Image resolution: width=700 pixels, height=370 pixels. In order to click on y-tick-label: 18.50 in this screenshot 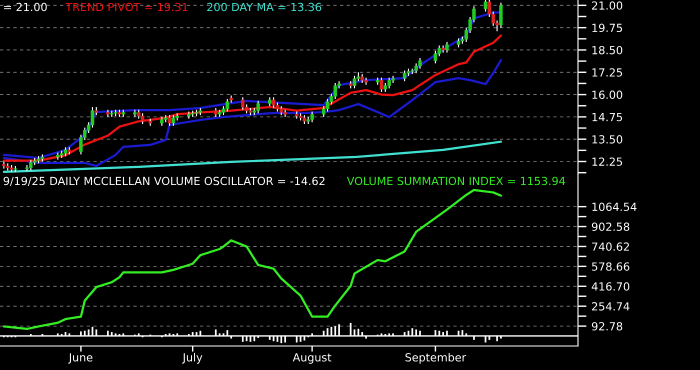, I will do `click(607, 50)`.